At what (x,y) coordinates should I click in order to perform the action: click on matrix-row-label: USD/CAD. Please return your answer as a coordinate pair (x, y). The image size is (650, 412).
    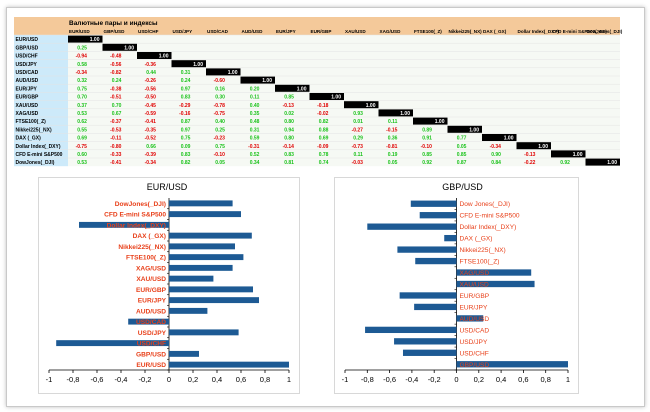
    Looking at the image, I should click on (27, 73).